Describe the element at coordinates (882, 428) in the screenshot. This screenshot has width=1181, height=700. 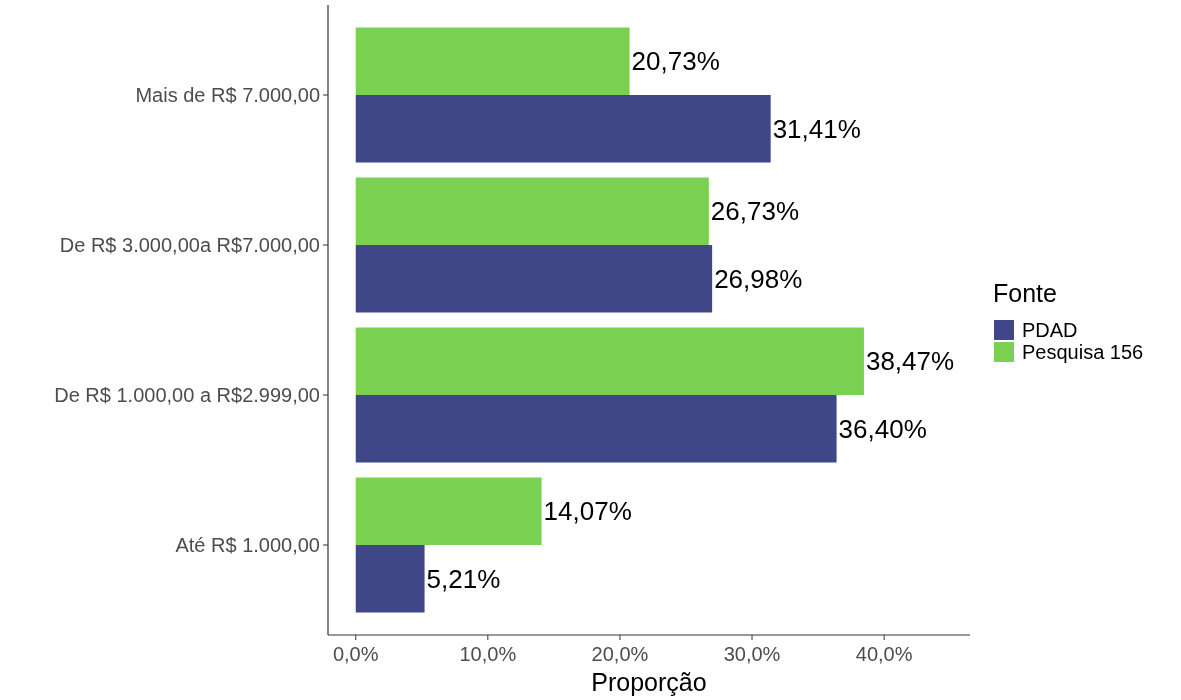
I see `data-label: 36,40%` at that location.